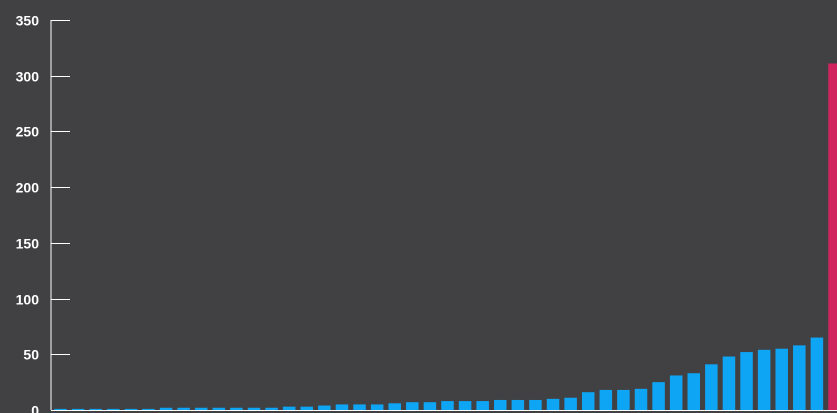 The height and width of the screenshot is (413, 837). What do you see at coordinates (832, 237) in the screenshot?
I see `highlighted-bar` at bounding box center [832, 237].